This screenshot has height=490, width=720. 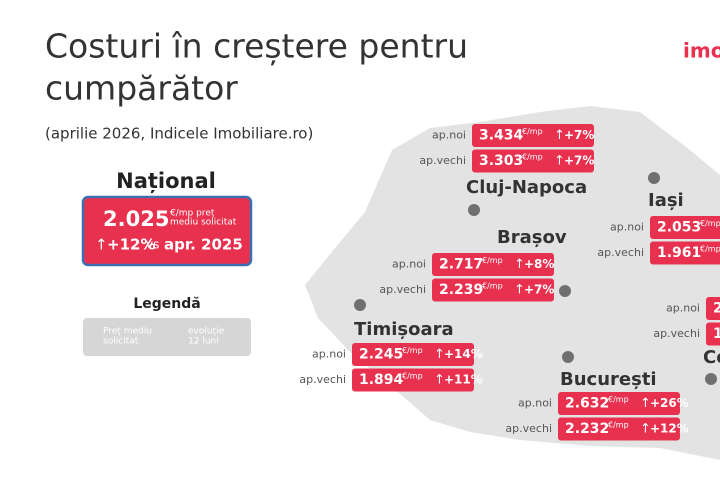 I want to click on national-period: apr. 2025, so click(x=203, y=245).